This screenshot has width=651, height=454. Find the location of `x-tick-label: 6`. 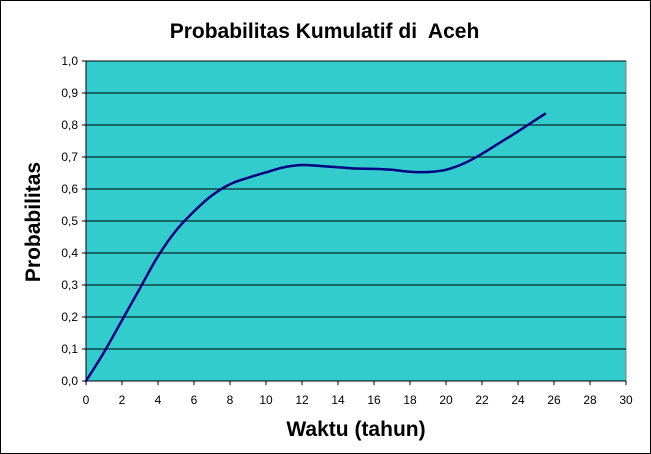

x-tick-label: 6 is located at coordinates (194, 400).